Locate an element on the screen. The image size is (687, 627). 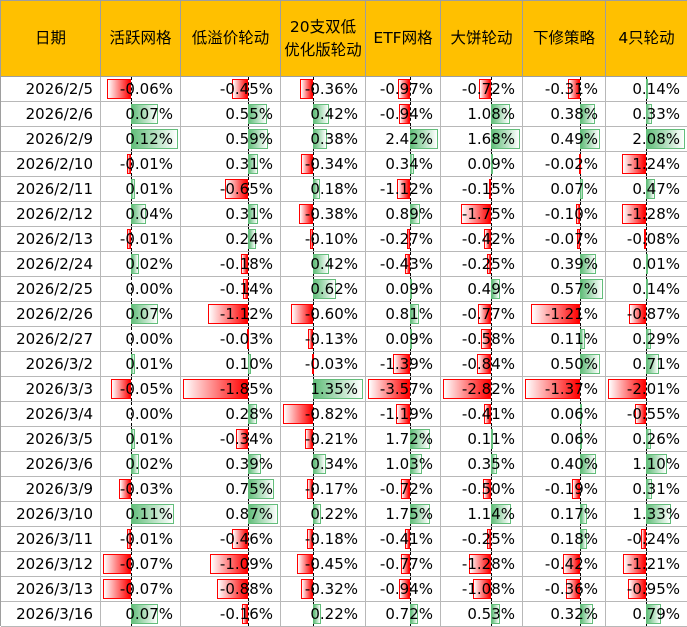
date-text: 2026/3/10 is located at coordinates (54, 514).